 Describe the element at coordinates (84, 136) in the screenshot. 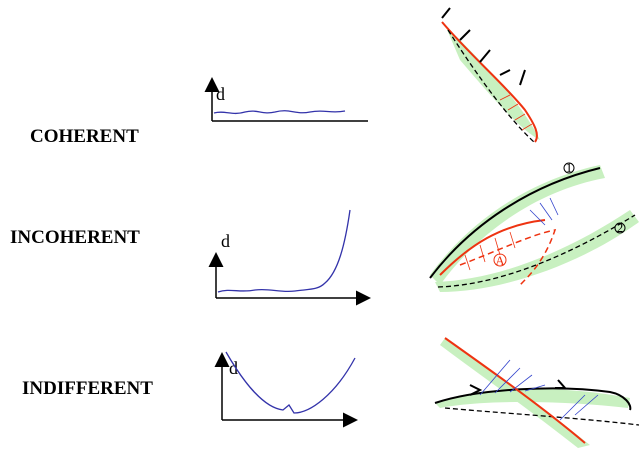

I see `row-label: COHERENT` at that location.